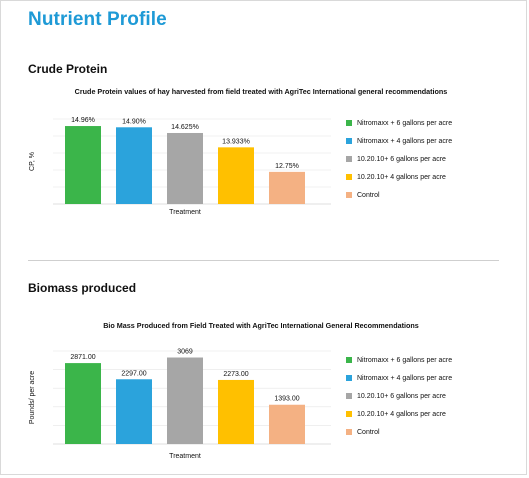 This screenshot has width=529, height=478. What do you see at coordinates (82, 288) in the screenshot?
I see `biomass-heading: Biomass produced` at bounding box center [82, 288].